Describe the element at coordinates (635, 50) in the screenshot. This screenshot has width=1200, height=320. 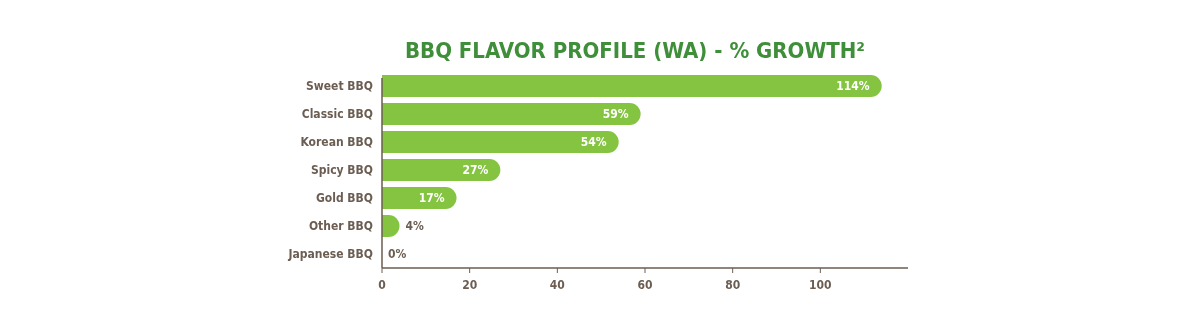
I see `chart-title: BBQ FLAVOR PROFILE (WA) - % GROWTH²` at that location.